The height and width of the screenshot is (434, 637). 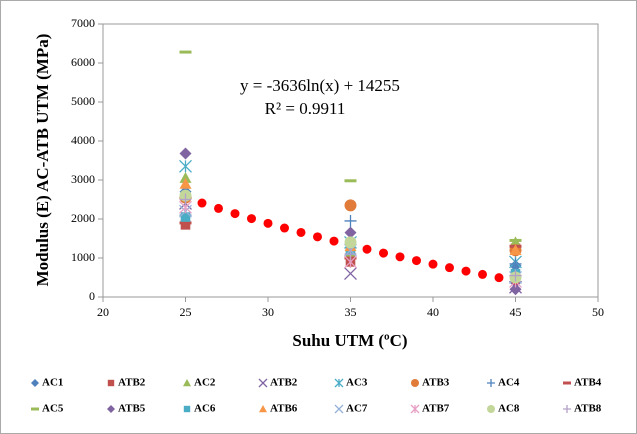 What do you see at coordinates (83, 62) in the screenshot?
I see `y-tick-label: 6000` at bounding box center [83, 62].